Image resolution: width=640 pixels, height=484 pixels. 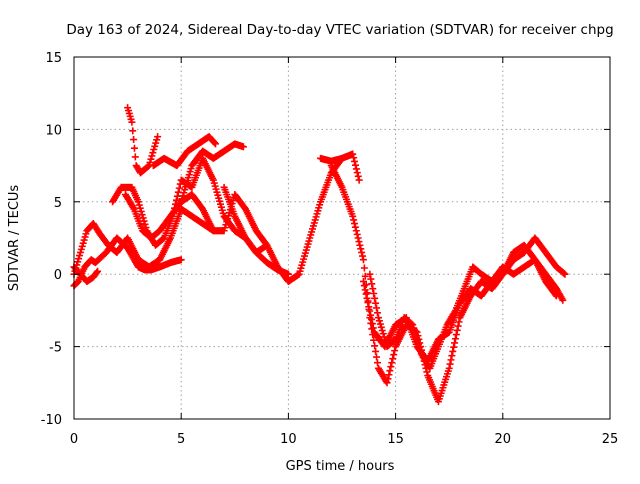 I want to click on y-tick-label: -10, so click(x=51, y=420).